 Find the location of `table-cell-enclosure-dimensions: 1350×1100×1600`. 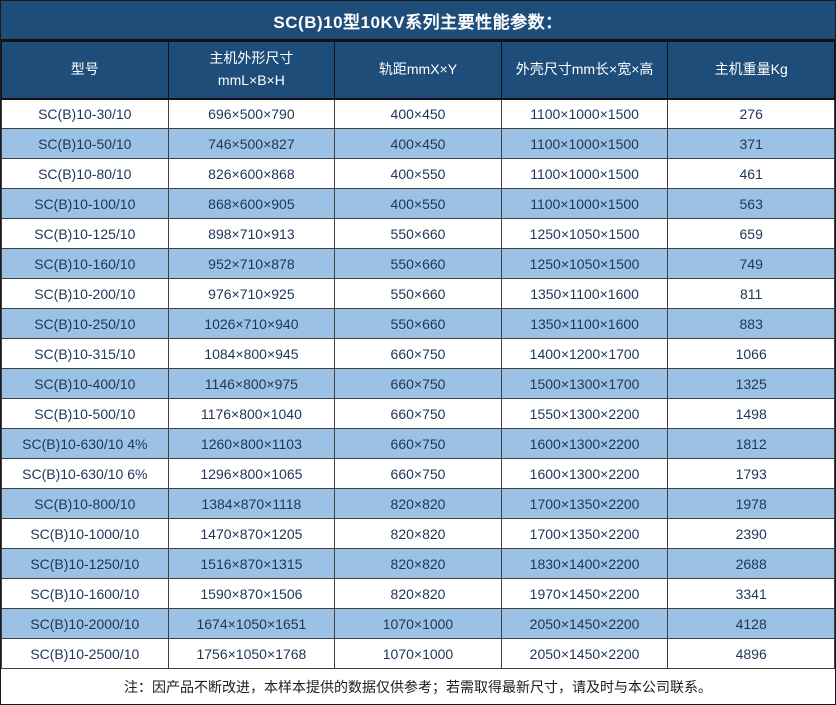

table-cell-enclosure-dimensions: 1350×1100×1600 is located at coordinates (584, 293).